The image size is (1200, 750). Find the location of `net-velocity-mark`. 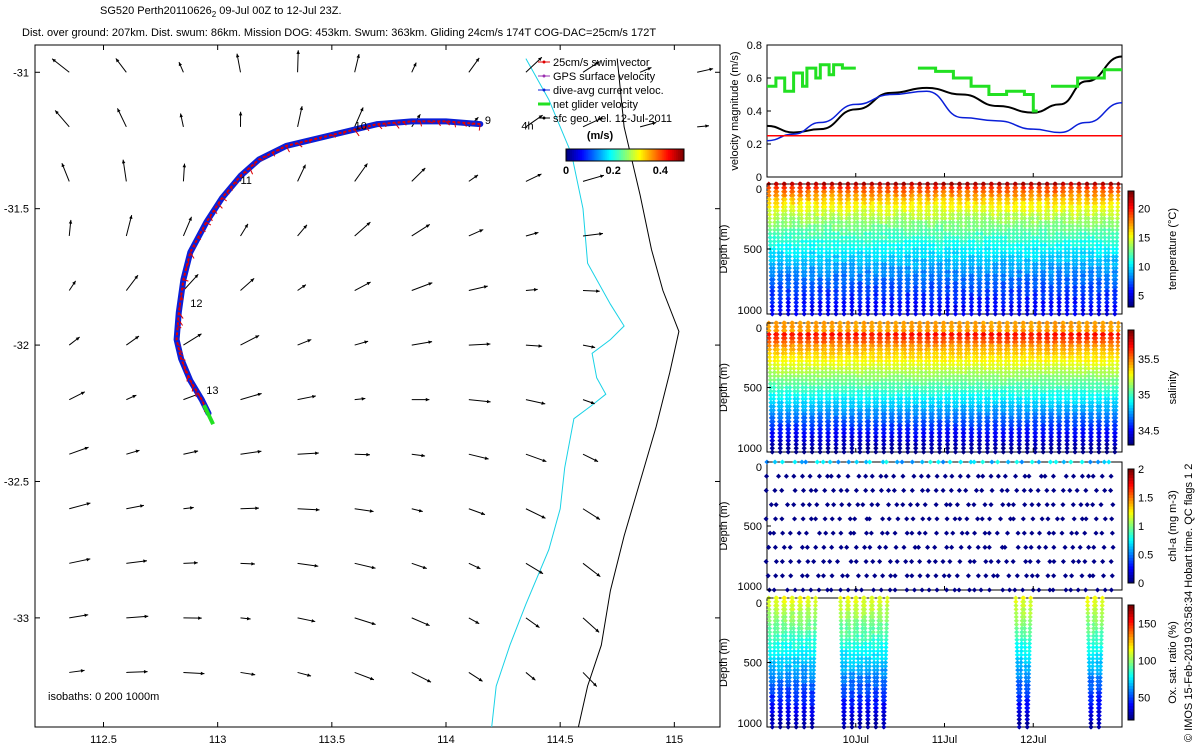

net-velocity-mark is located at coordinates (208, 415).